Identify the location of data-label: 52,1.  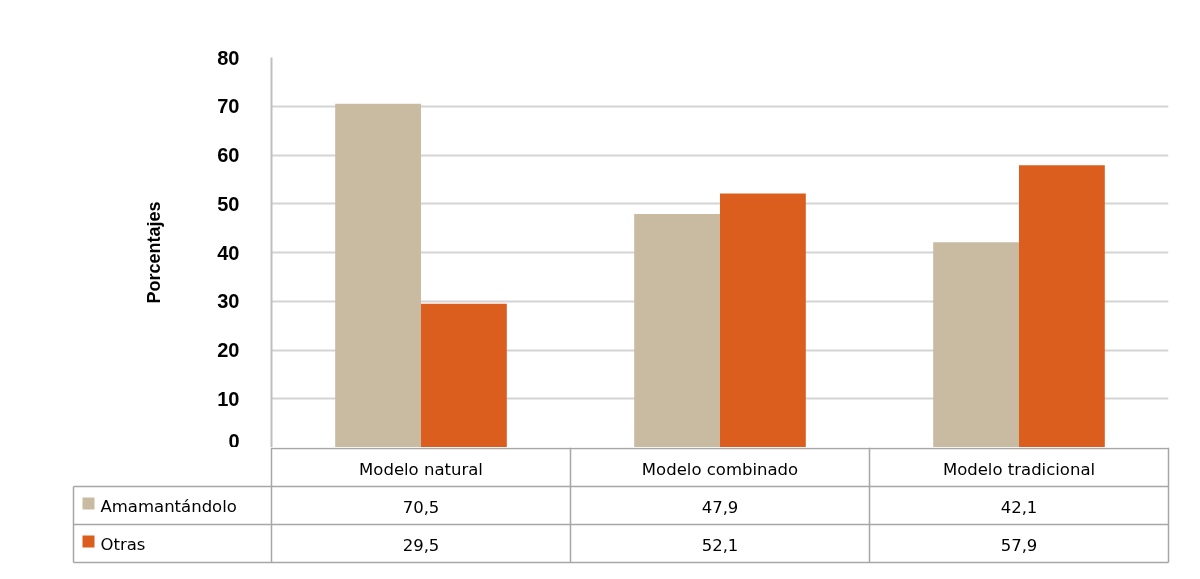
(720, 545).